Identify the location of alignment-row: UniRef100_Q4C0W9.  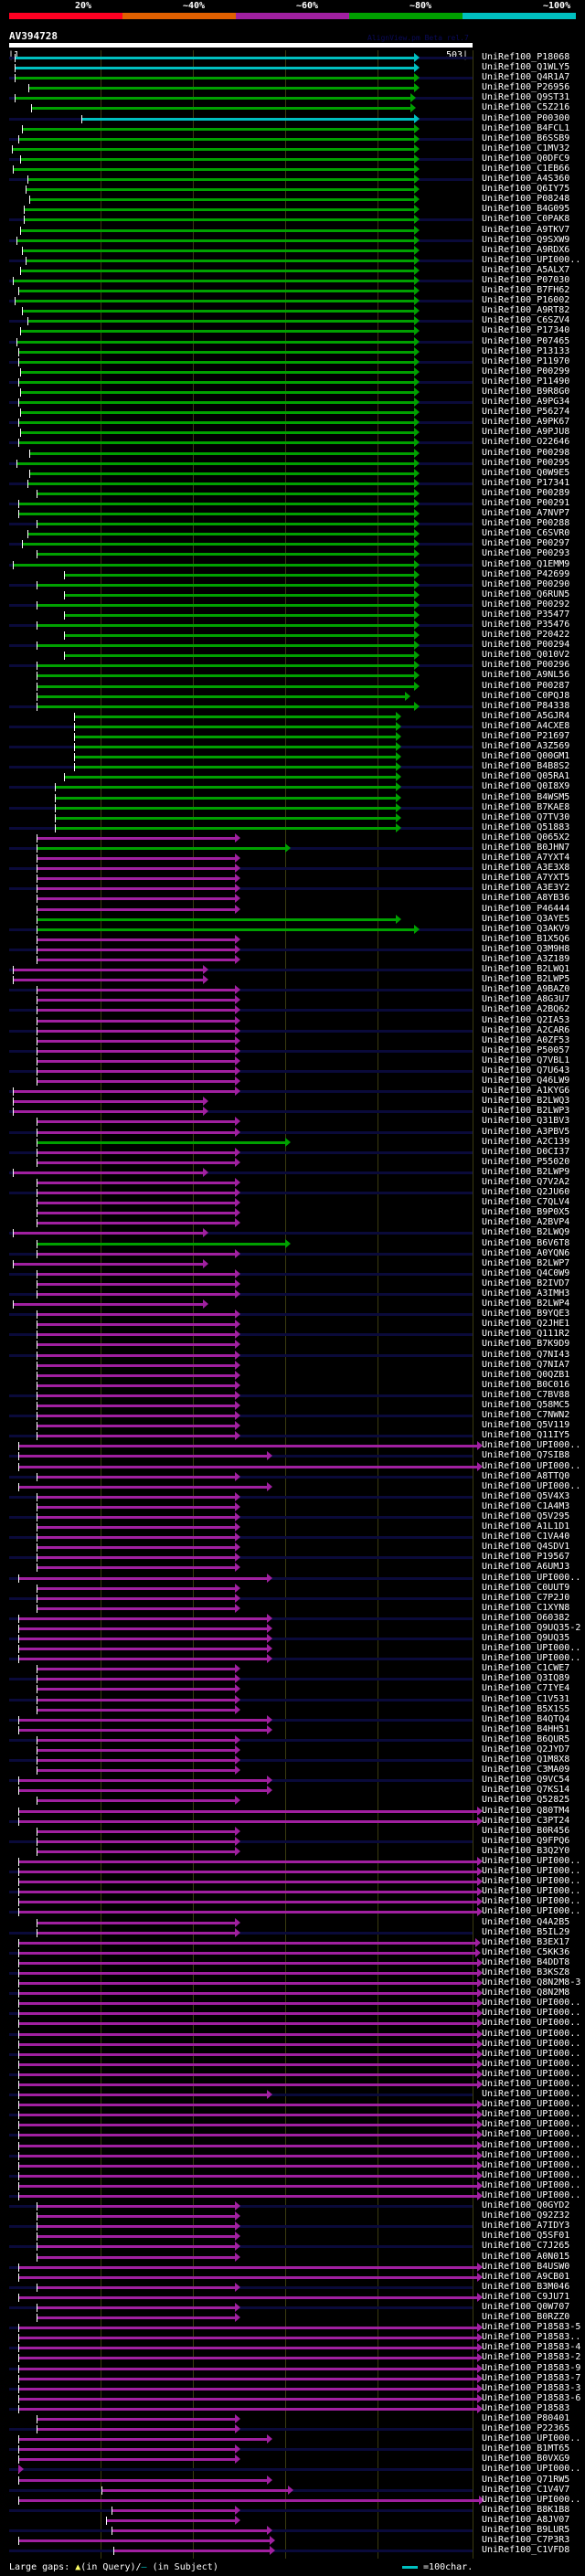
(293, 1273).